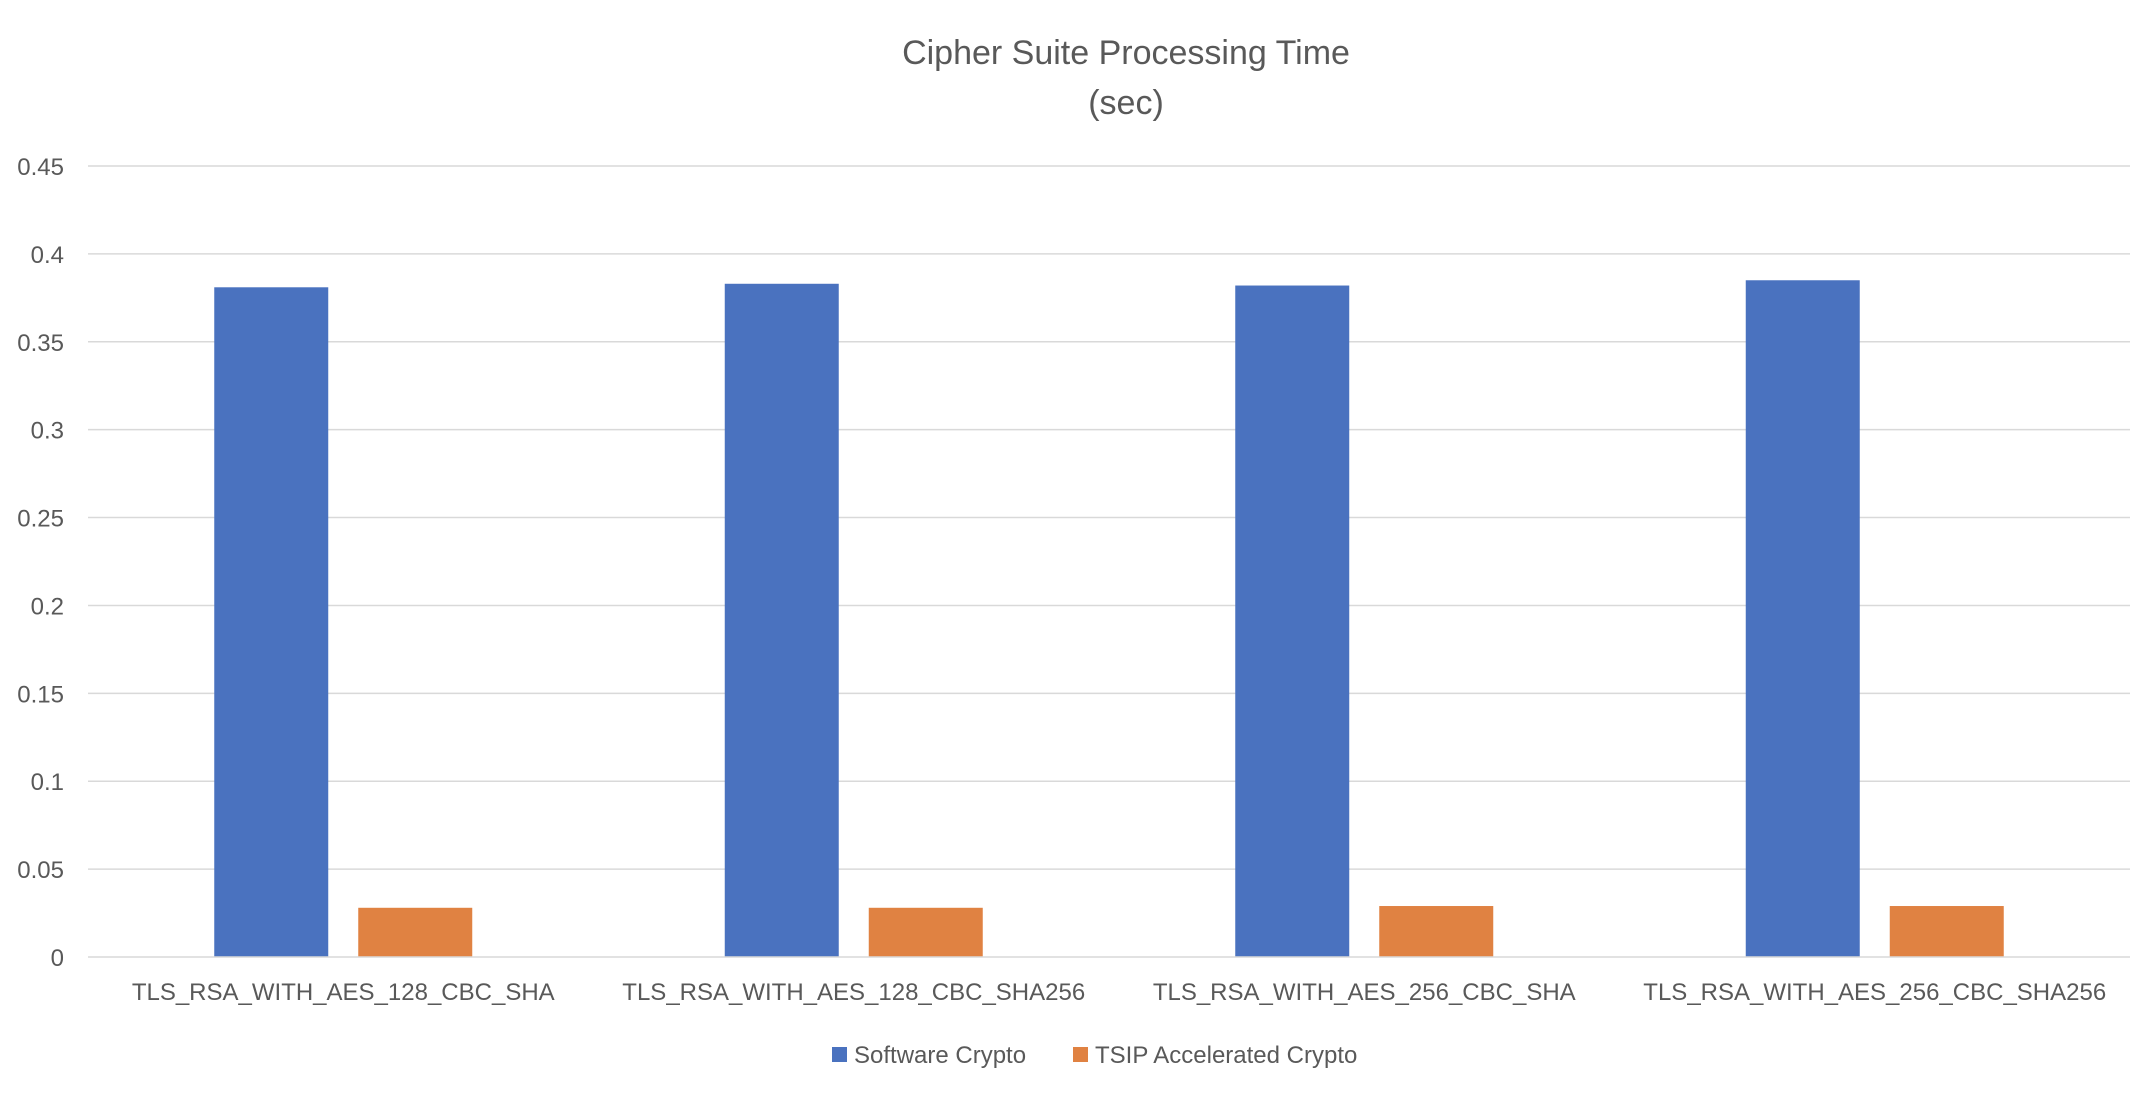  I want to click on y-tick-label: 0.35, so click(40, 343).